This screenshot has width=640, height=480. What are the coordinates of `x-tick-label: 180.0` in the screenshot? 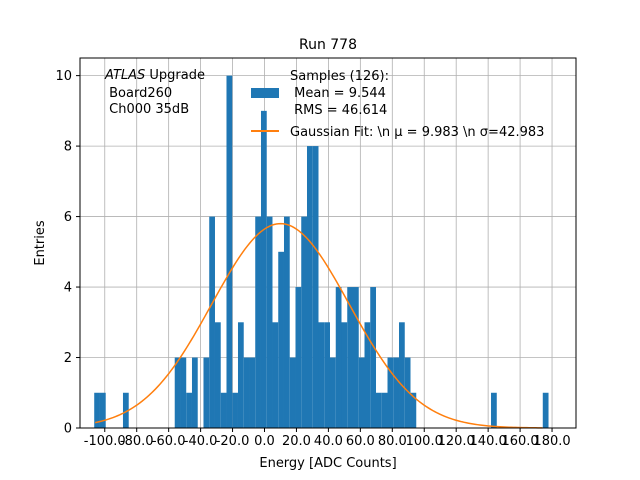 It's located at (551, 441).